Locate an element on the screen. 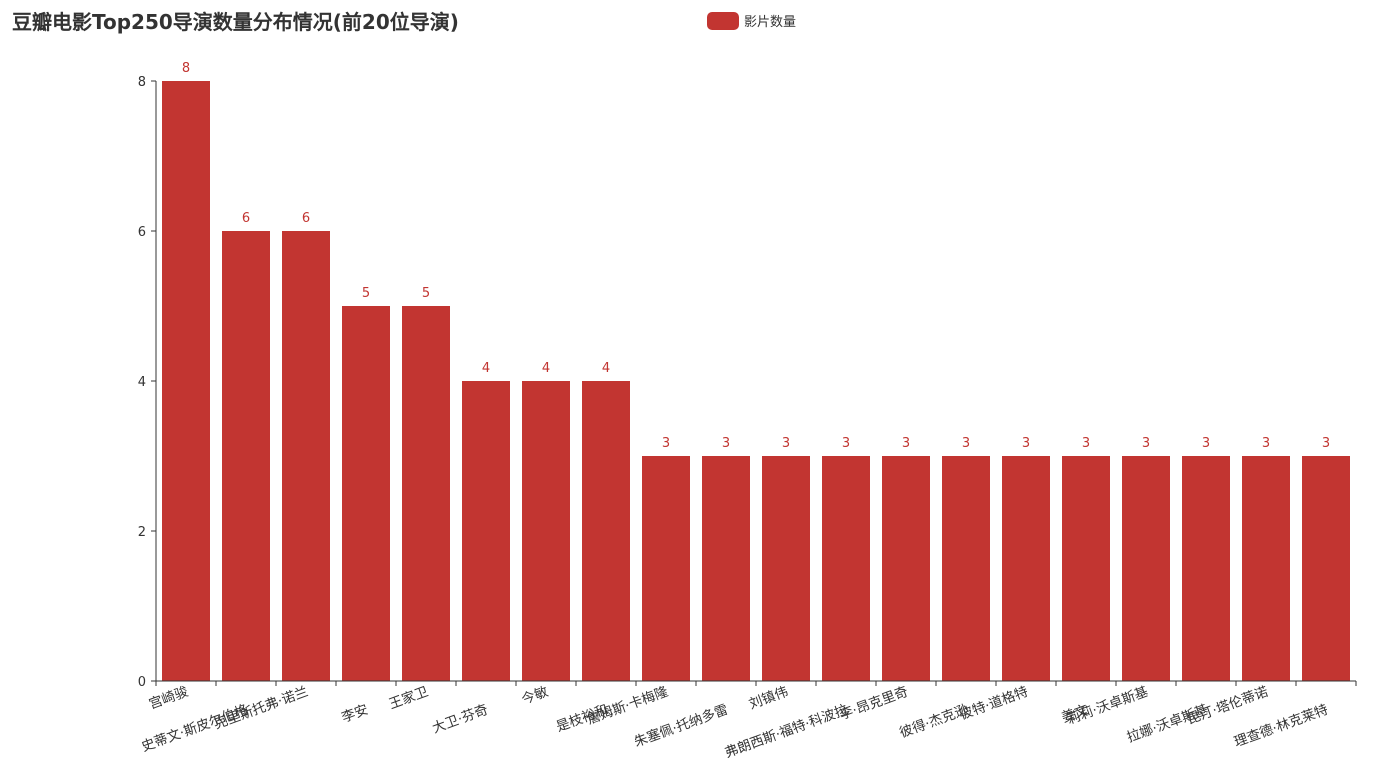 The width and height of the screenshot is (1377, 777). legend-item: 影片数量 is located at coordinates (751, 20).